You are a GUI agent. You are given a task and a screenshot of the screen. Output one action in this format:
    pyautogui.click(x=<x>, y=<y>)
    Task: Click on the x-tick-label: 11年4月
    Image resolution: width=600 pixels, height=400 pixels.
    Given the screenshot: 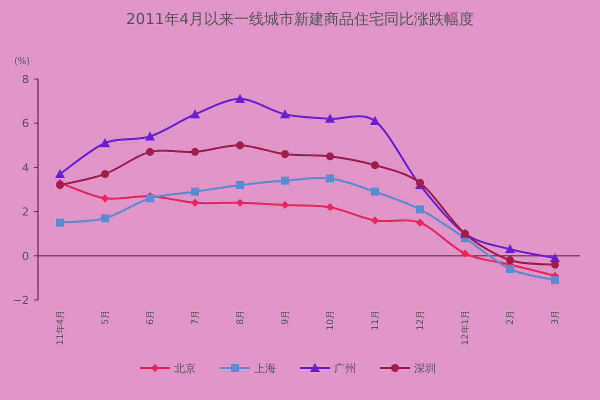 What is the action you would take?
    pyautogui.click(x=60, y=328)
    